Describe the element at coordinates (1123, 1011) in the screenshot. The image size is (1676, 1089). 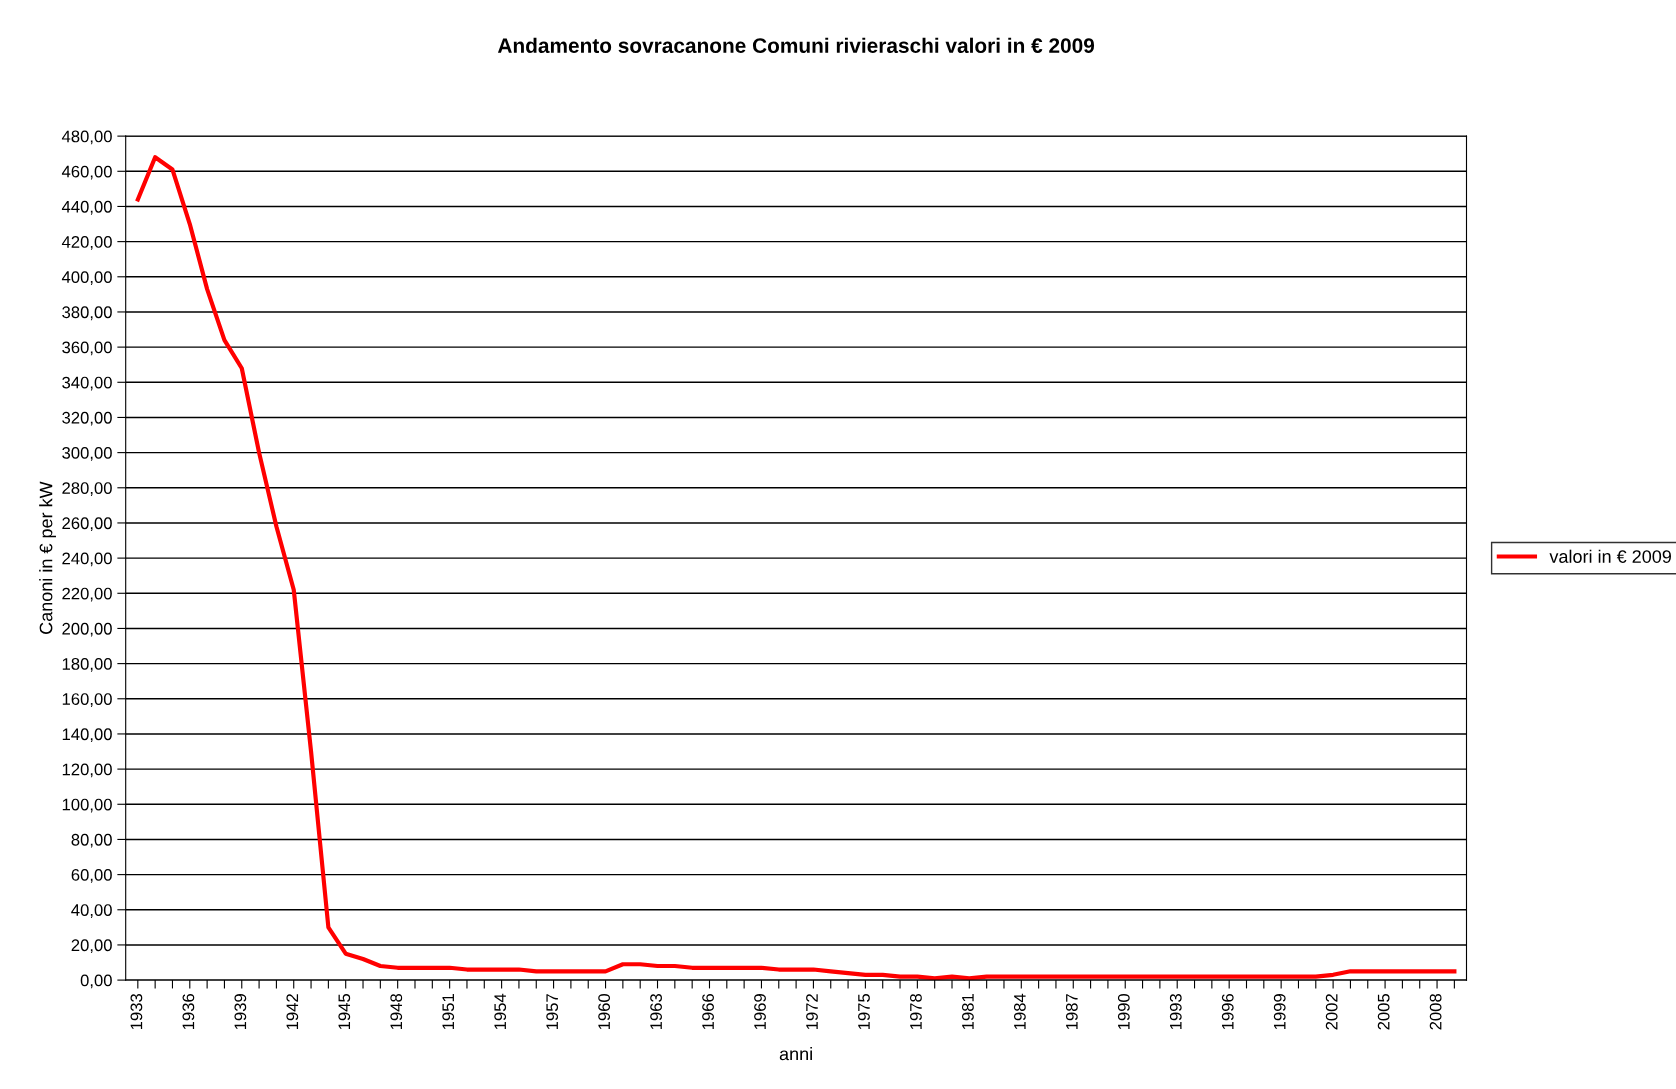
I see `x-tick-label: 1990` at that location.